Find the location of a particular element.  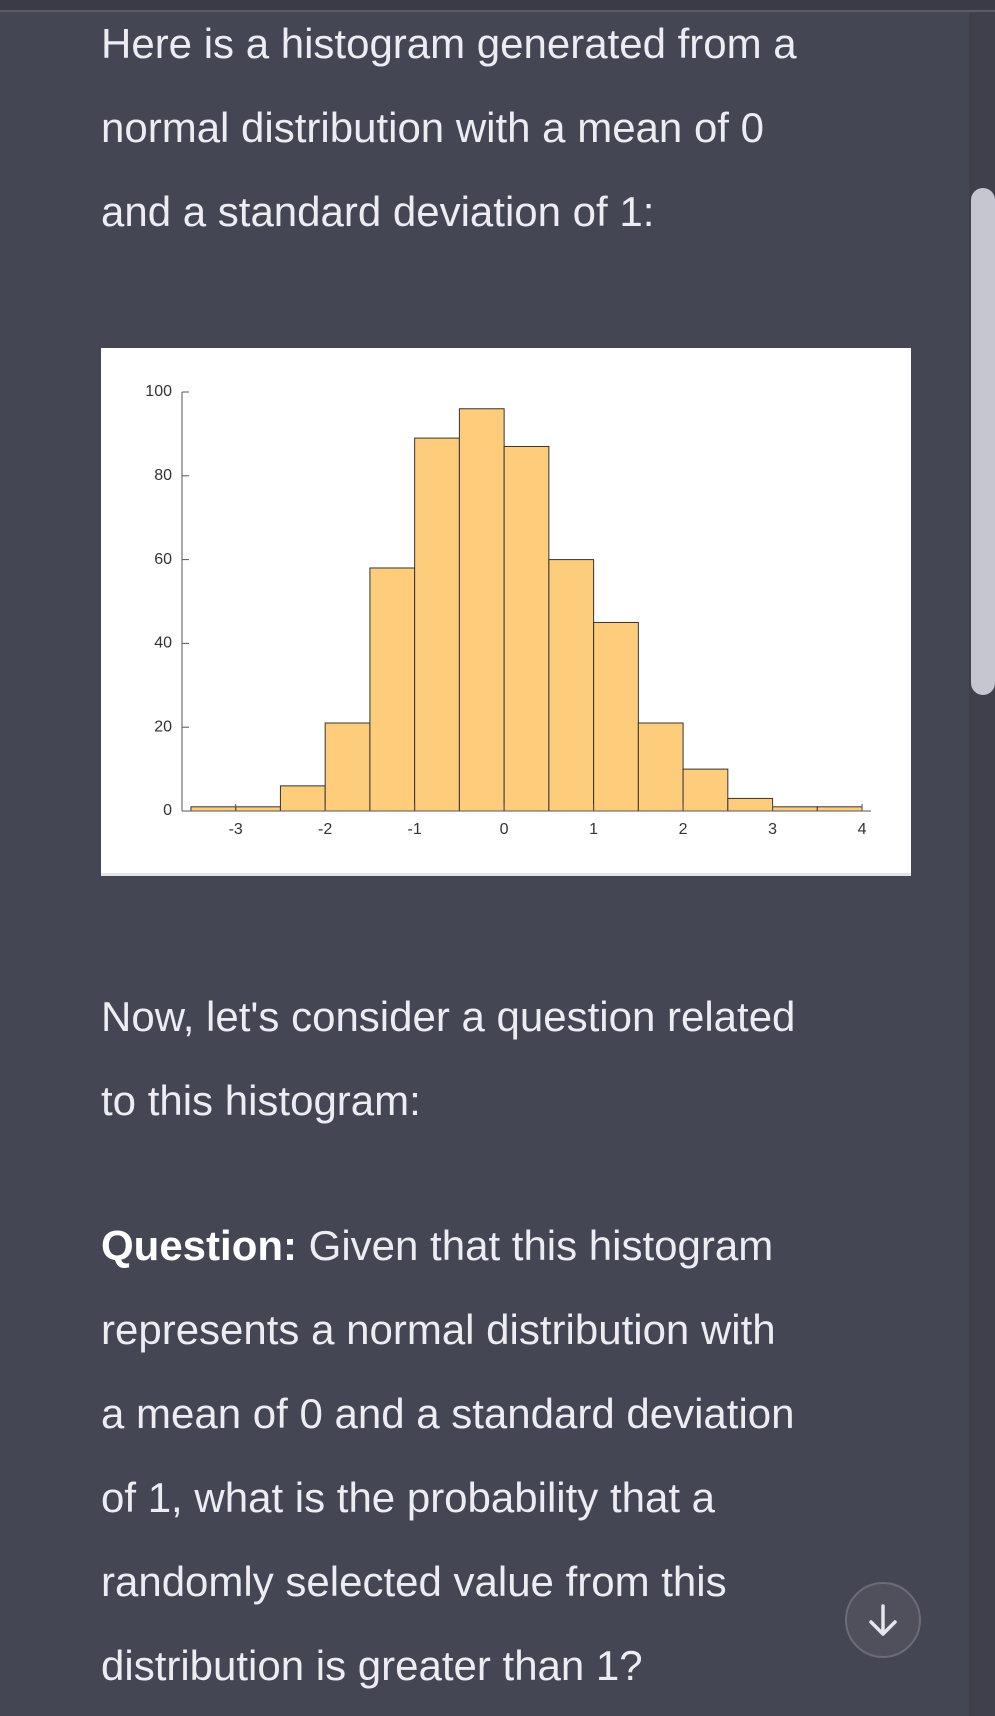

text-line: to this histogram: is located at coordinates (261, 1100).